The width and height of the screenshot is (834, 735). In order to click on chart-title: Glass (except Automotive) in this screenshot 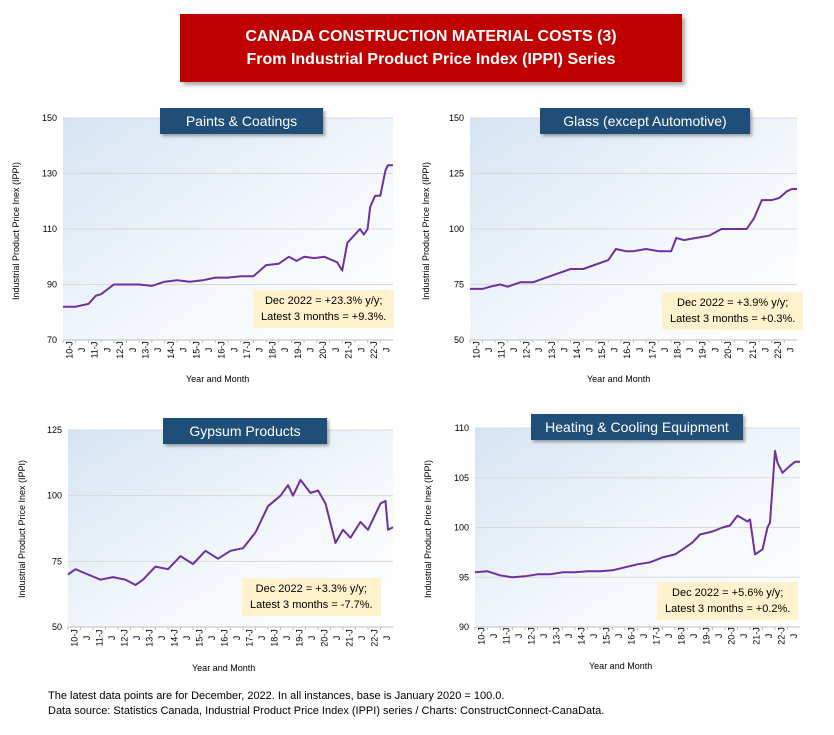, I will do `click(645, 121)`.